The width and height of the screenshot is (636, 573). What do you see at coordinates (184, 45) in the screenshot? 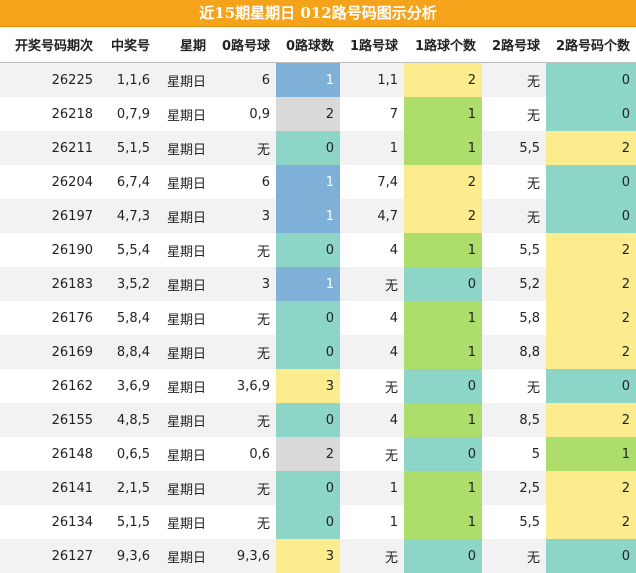
I see `header-weekday: 星期` at bounding box center [184, 45].